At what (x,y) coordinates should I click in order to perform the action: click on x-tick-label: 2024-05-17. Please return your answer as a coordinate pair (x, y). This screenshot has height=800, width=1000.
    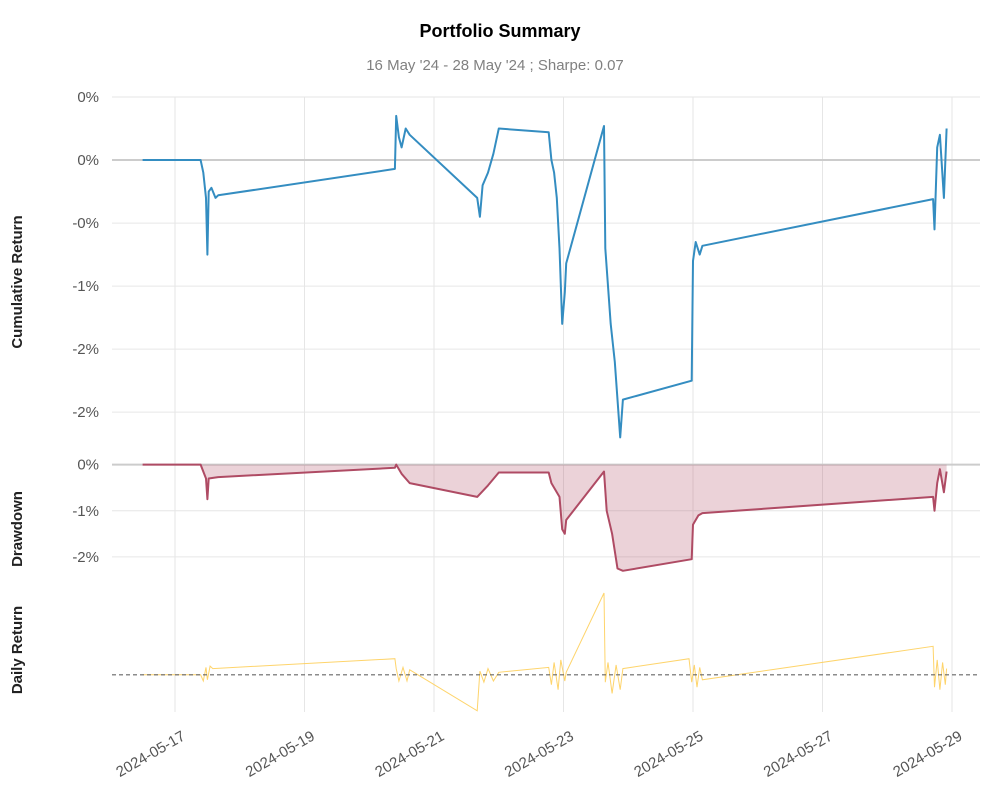
    Looking at the image, I should click on (150, 754).